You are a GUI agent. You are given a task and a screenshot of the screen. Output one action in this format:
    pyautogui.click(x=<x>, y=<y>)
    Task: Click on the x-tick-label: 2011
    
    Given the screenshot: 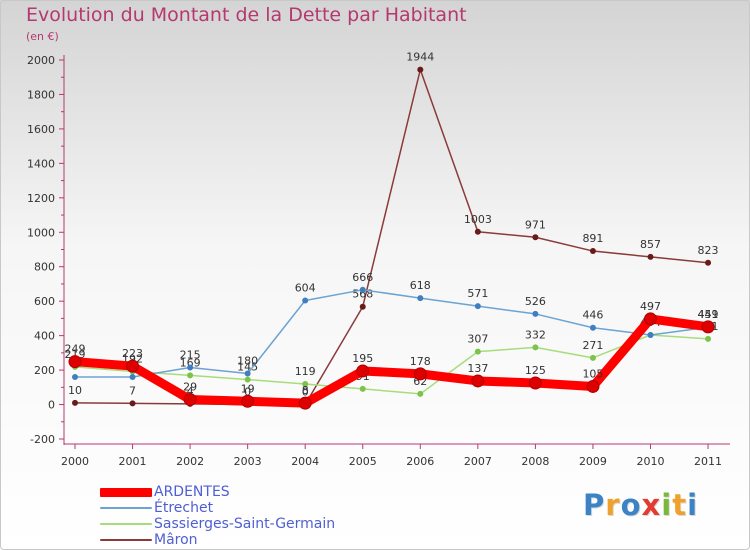 What is the action you would take?
    pyautogui.click(x=708, y=461)
    